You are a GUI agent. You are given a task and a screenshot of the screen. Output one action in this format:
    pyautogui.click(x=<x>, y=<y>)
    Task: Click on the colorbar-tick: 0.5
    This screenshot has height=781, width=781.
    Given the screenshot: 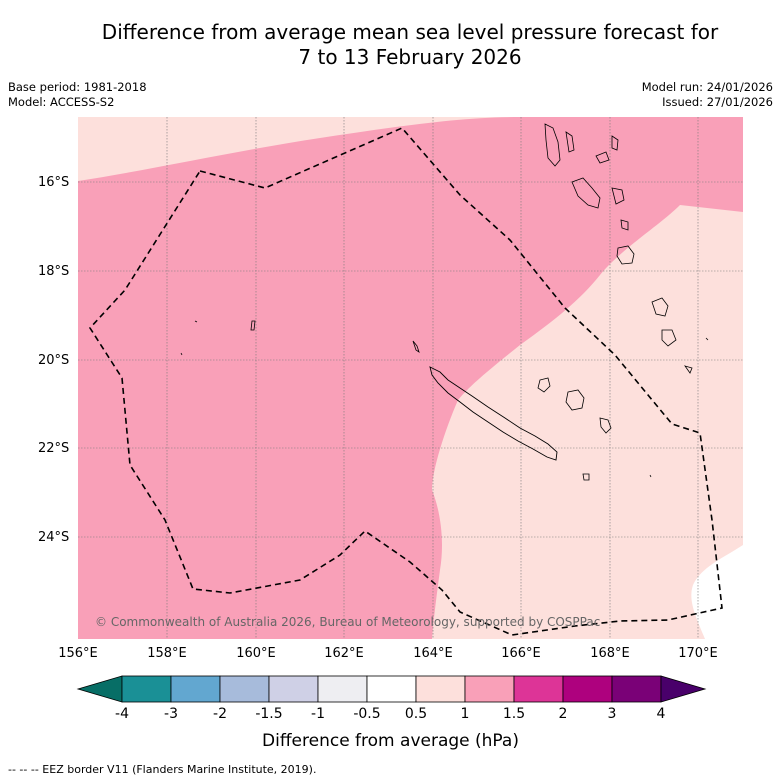 What is the action you would take?
    pyautogui.click(x=416, y=714)
    